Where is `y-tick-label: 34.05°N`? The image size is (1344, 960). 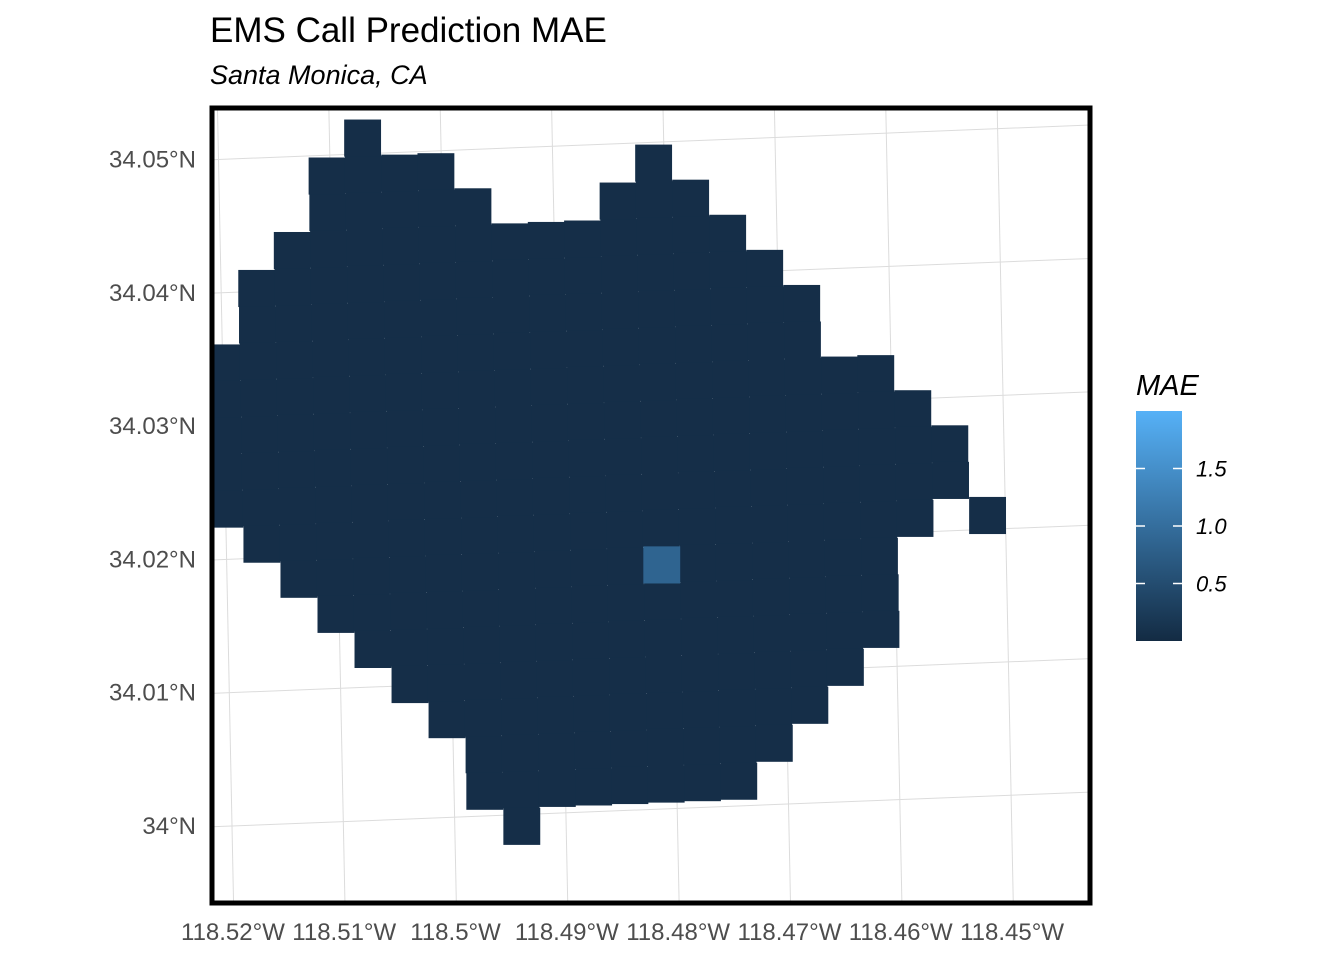 y-tick-label: 34.05°N is located at coordinates (152, 160).